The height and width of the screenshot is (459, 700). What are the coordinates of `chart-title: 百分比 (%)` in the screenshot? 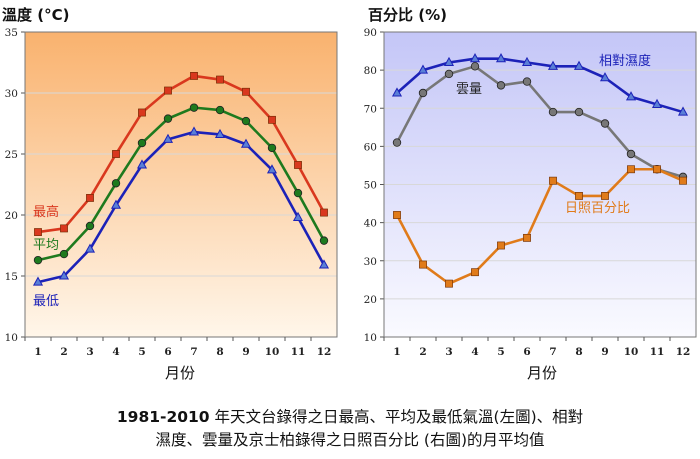 It's located at (407, 15).